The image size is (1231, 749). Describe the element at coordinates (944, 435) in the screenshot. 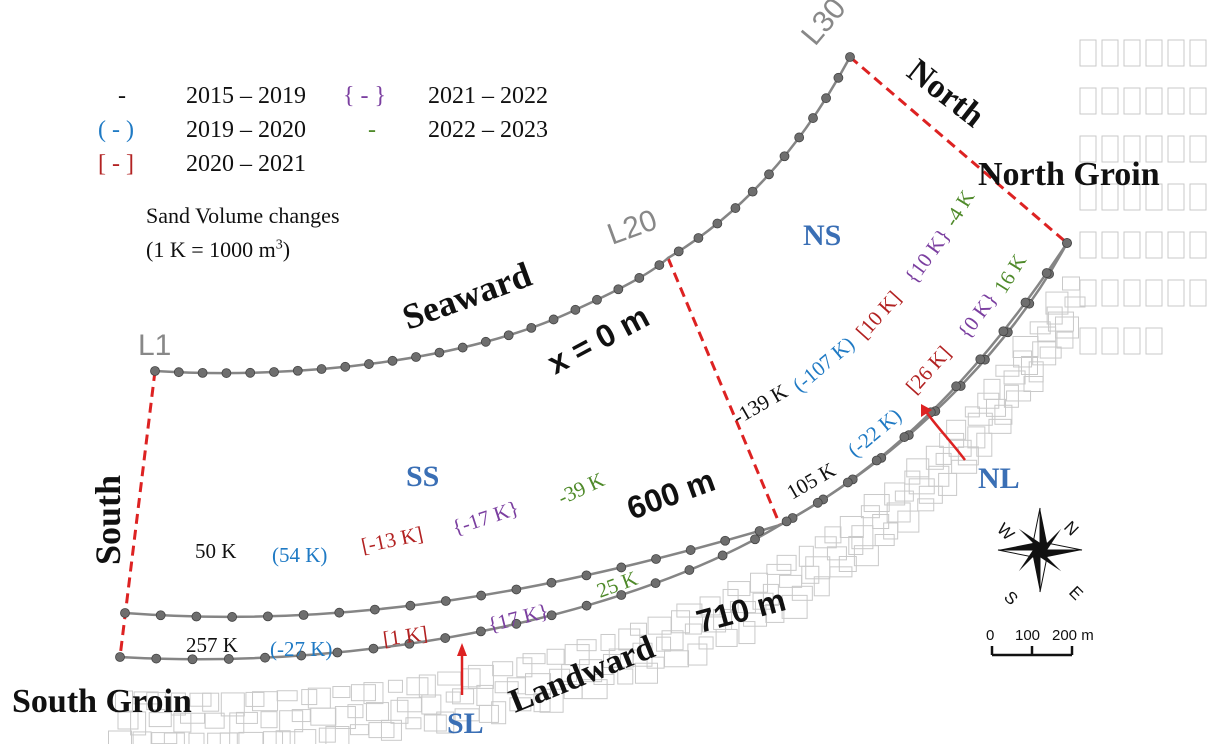

I see `nl-arrow` at that location.